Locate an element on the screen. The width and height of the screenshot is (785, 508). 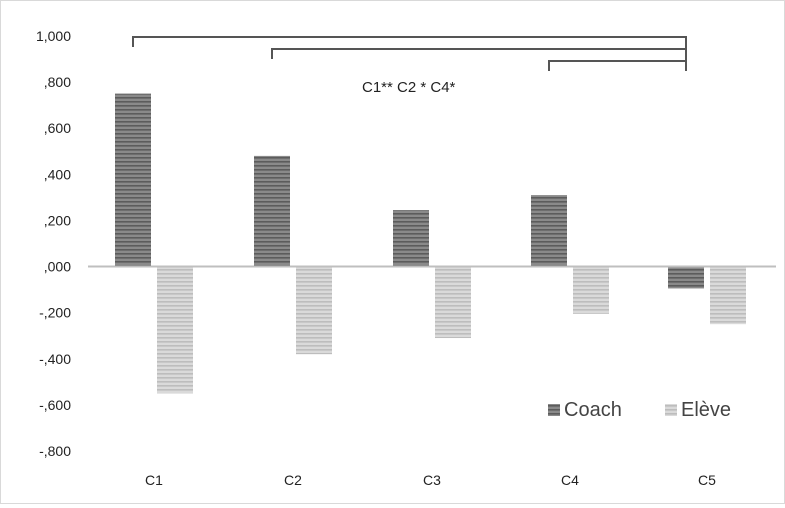
x-tick-label: C1 is located at coordinates (154, 480).